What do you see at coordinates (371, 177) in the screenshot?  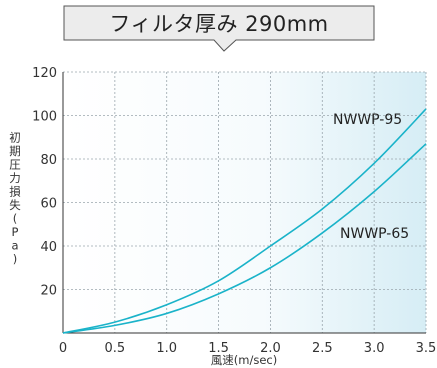 I see `series-labels: NWWP-95 NWWP-65` at bounding box center [371, 177].